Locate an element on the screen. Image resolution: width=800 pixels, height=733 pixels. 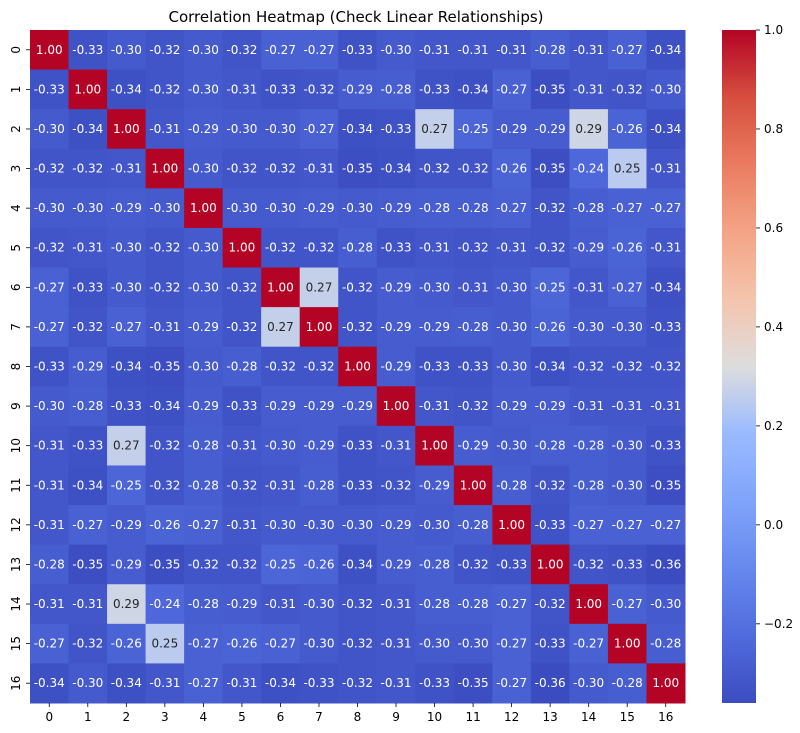
cell-value-label-8-6: -0.32 is located at coordinates (280, 367).